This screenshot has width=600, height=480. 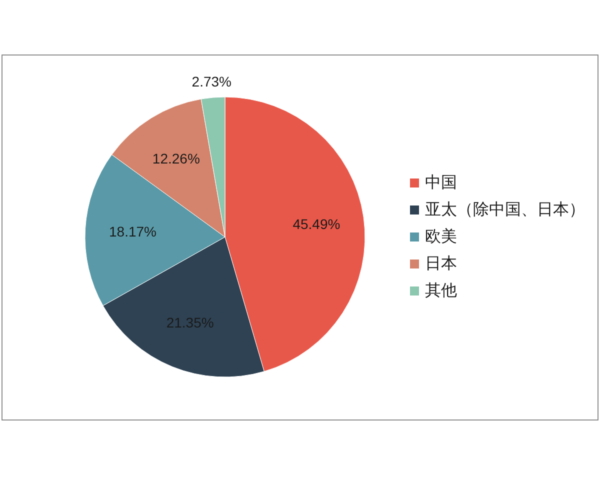 What do you see at coordinates (441, 291) in the screenshot?
I see `legend-label: 其他` at bounding box center [441, 291].